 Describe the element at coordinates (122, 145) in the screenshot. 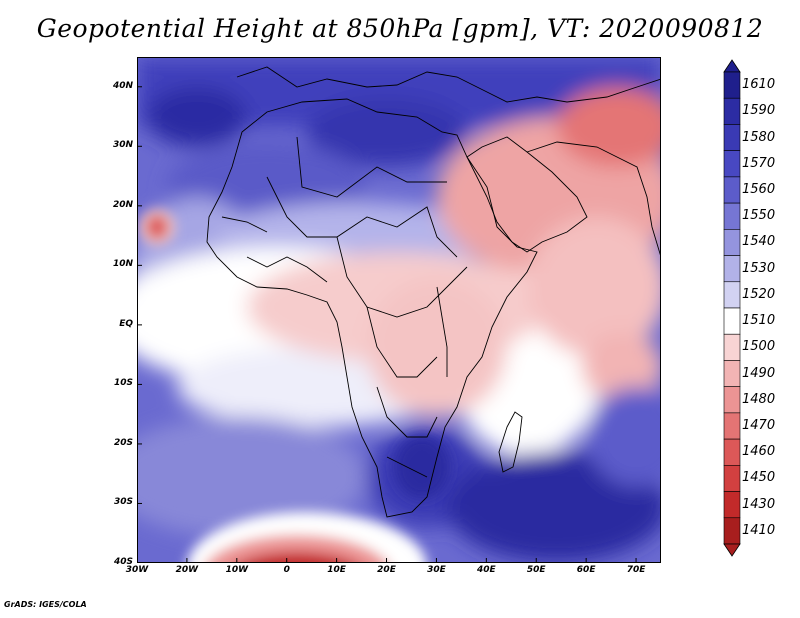

I see `y-tick-label: 30N` at that location.